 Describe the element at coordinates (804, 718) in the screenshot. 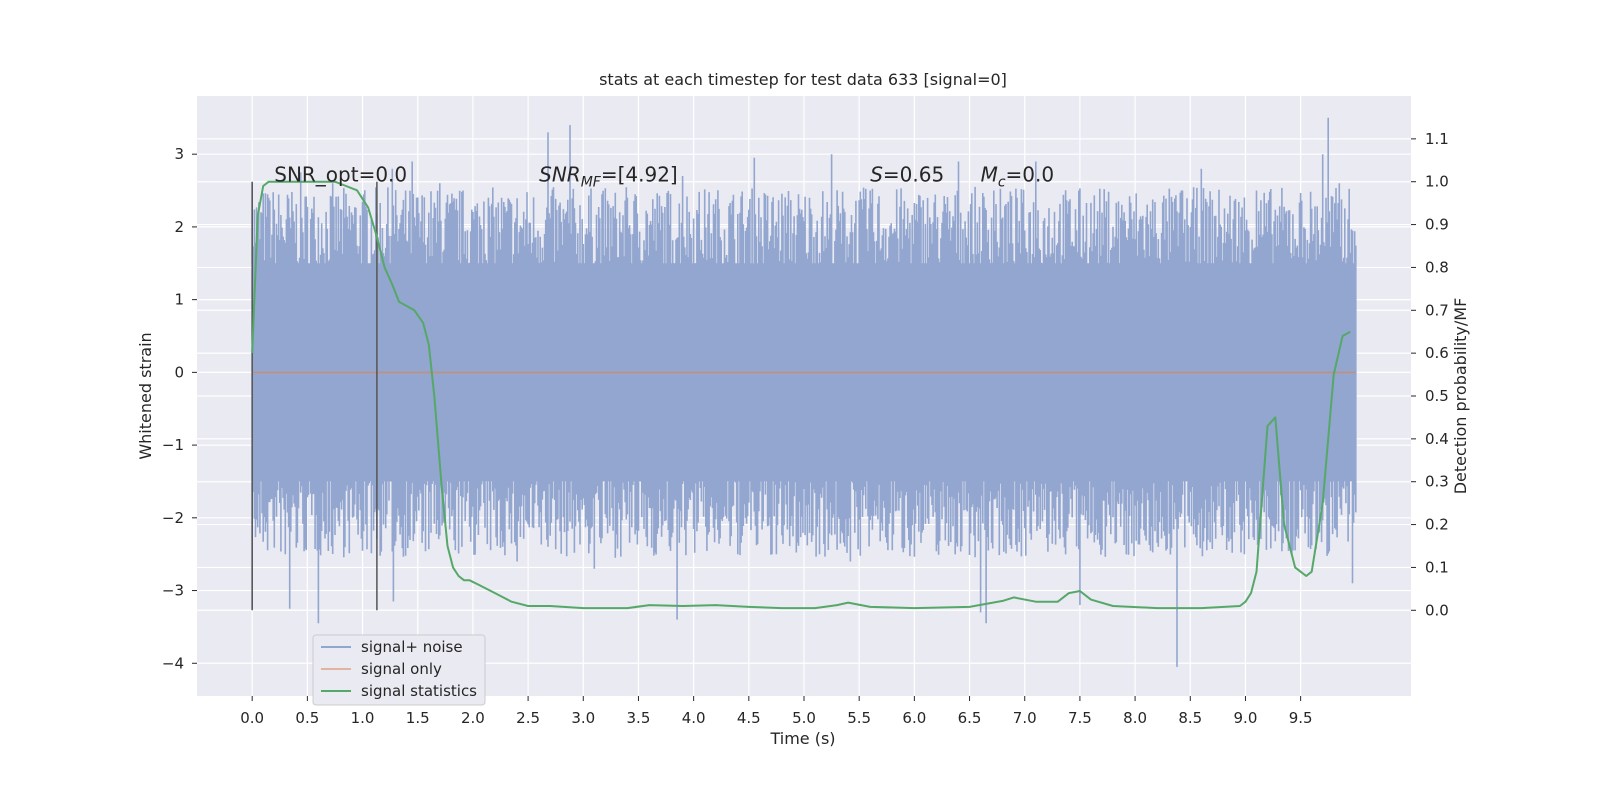

I see `x-tick-label: 5.0` at that location.